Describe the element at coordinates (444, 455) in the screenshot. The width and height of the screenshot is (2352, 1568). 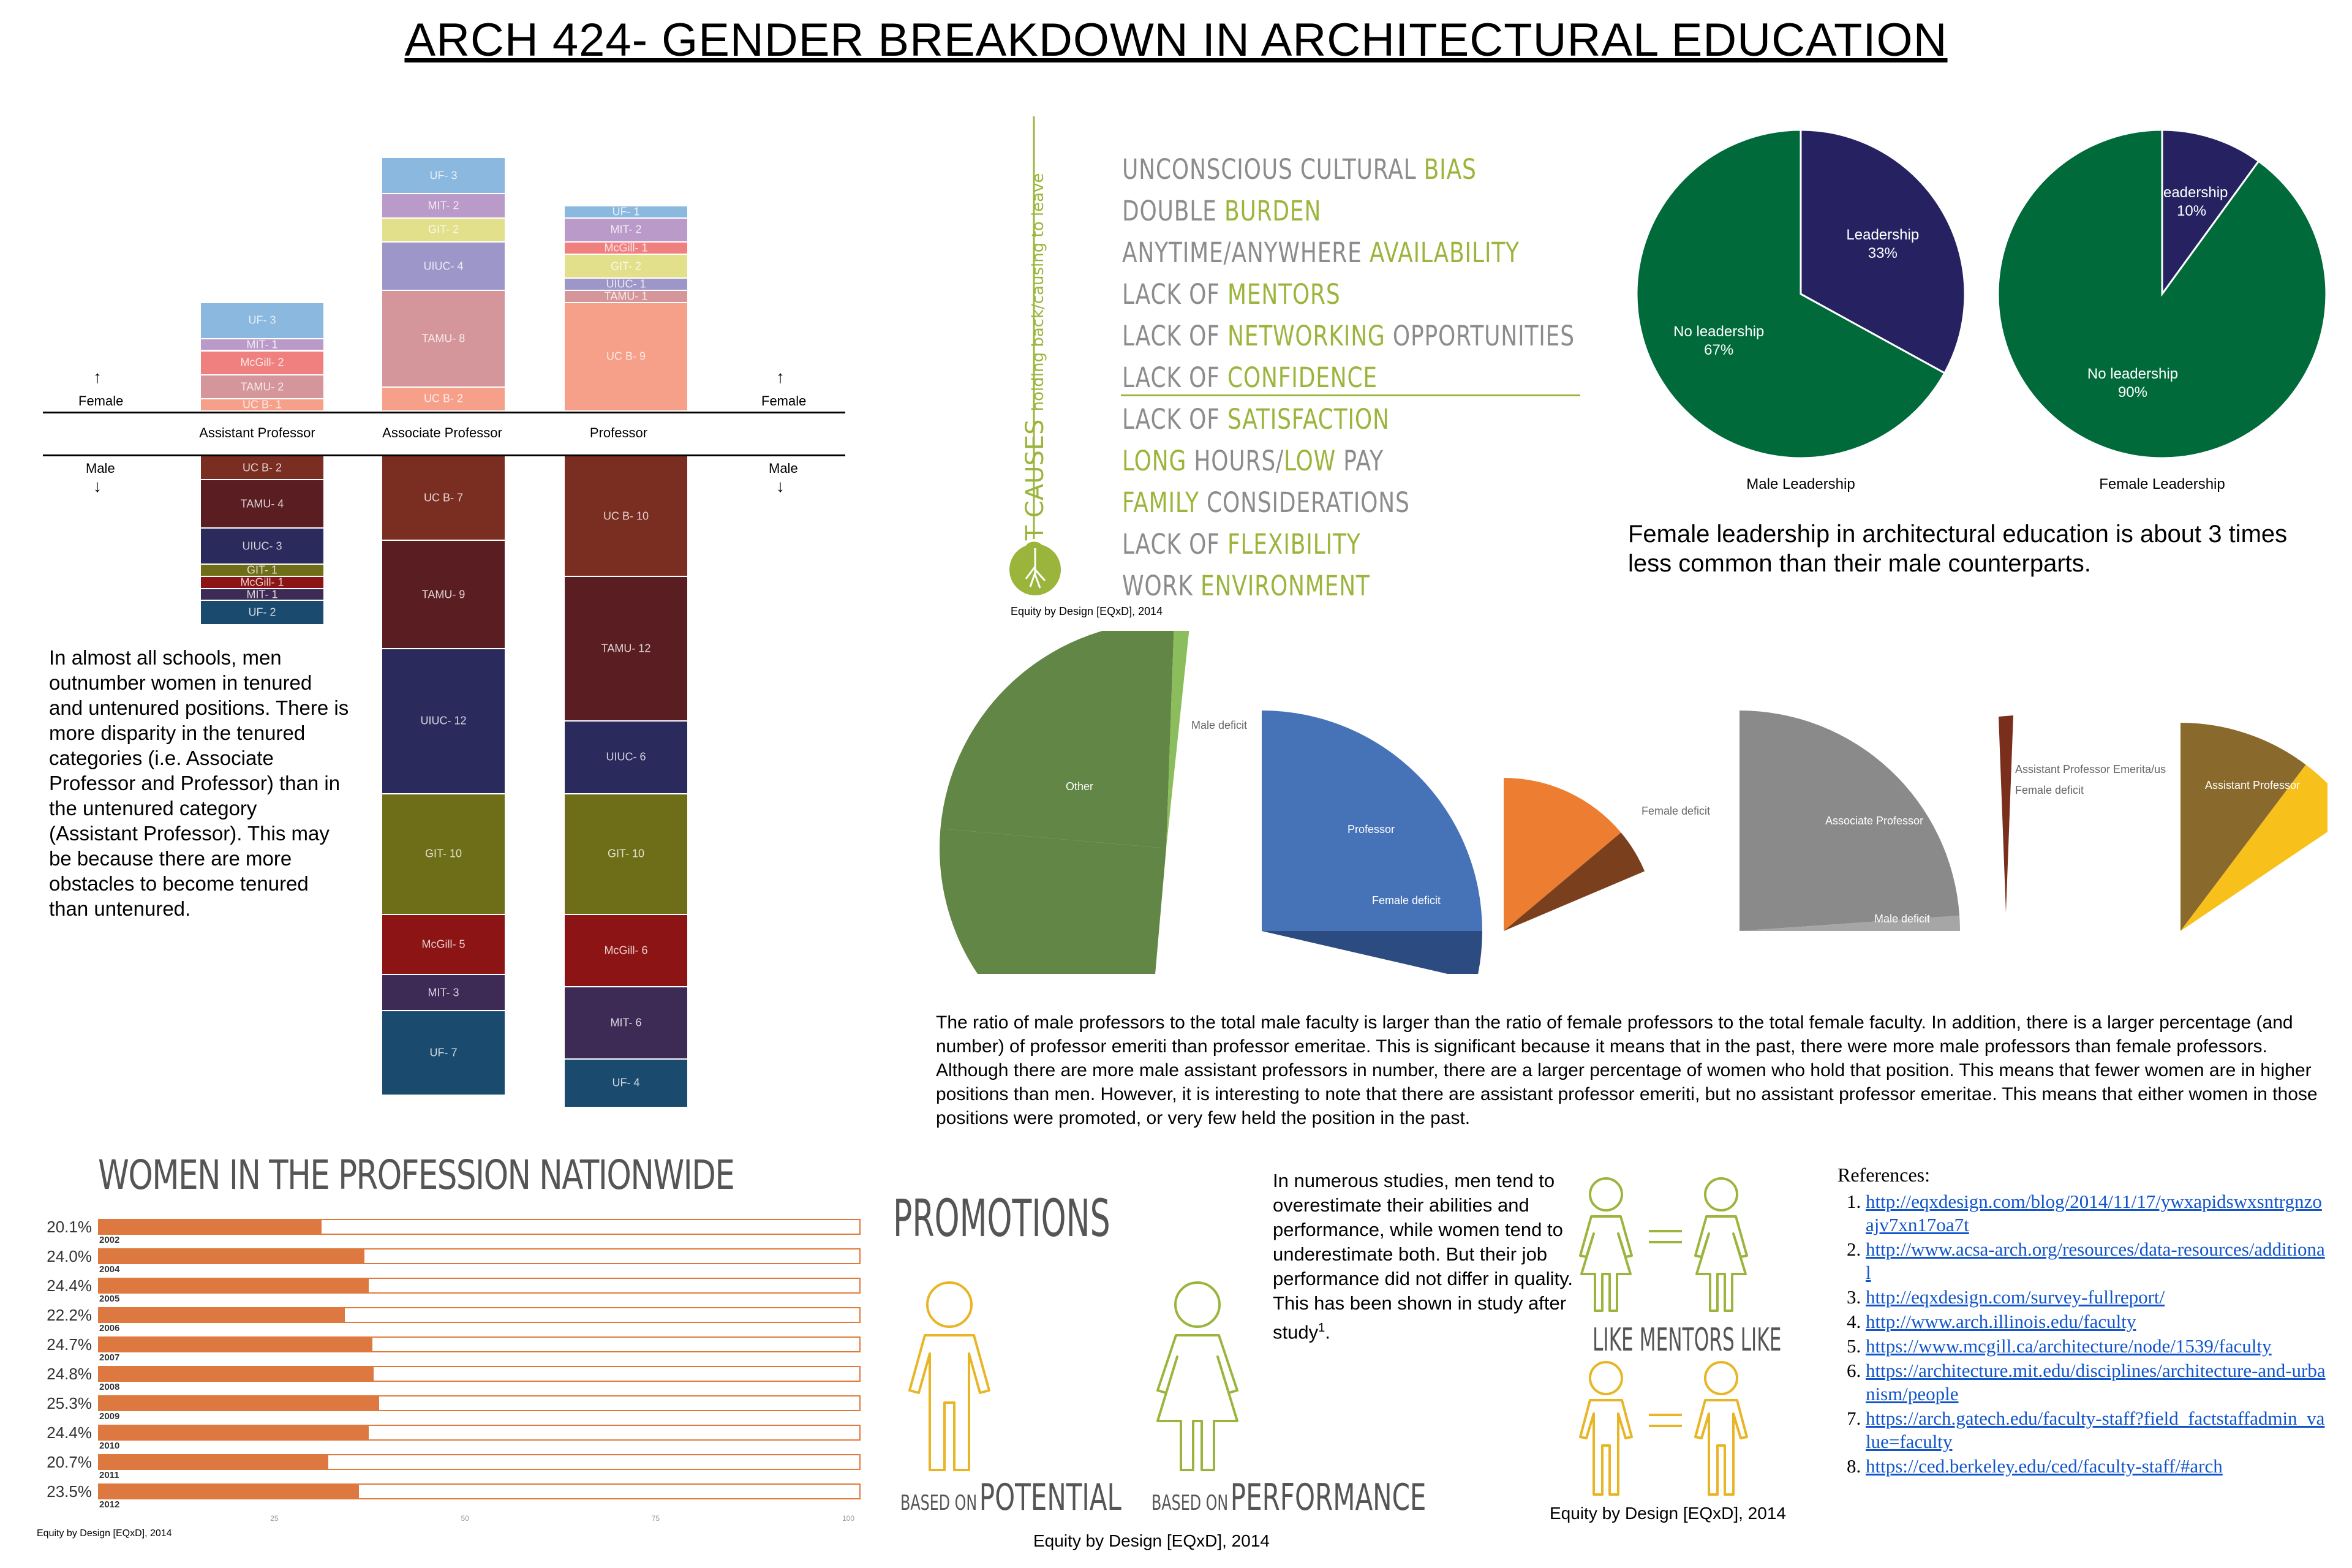
I see `male-axis-line` at that location.